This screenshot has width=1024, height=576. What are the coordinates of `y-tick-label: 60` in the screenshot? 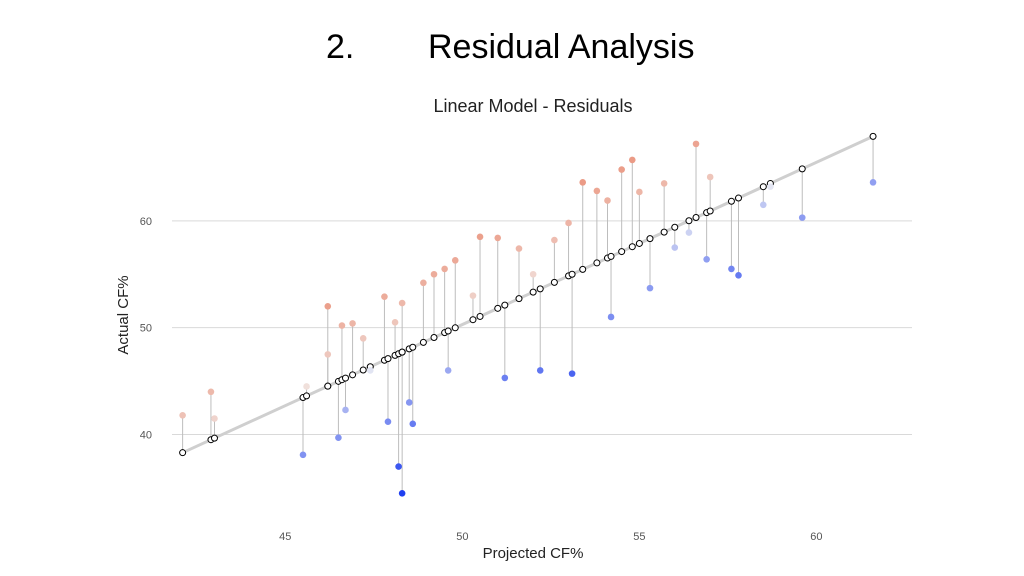 It's located at (146, 222).